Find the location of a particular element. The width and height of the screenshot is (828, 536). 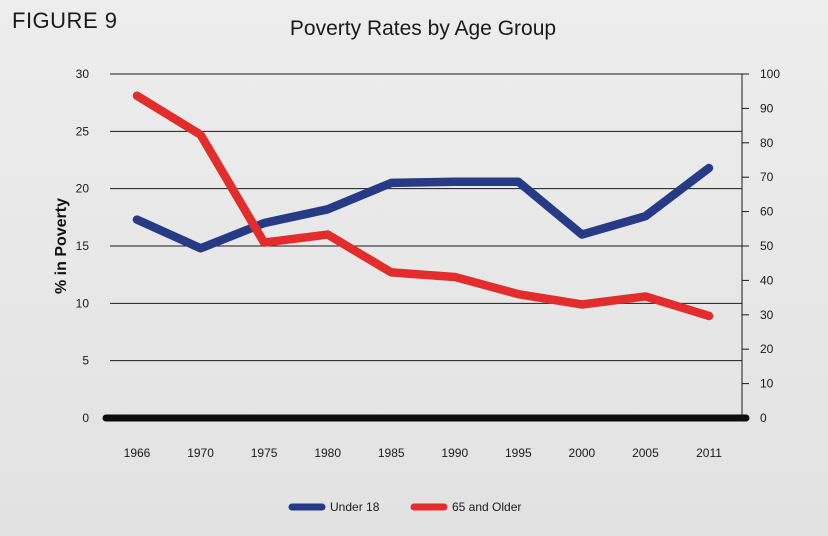

y2-tick-label: 70 is located at coordinates (767, 177).